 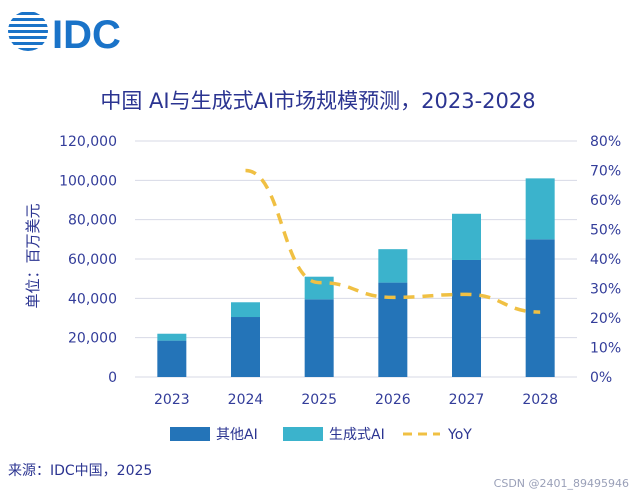 I want to click on right-axis-ticks: 0% 10% 20% 30% 40% 50% 60% 70% 80%, so click(x=605, y=260).